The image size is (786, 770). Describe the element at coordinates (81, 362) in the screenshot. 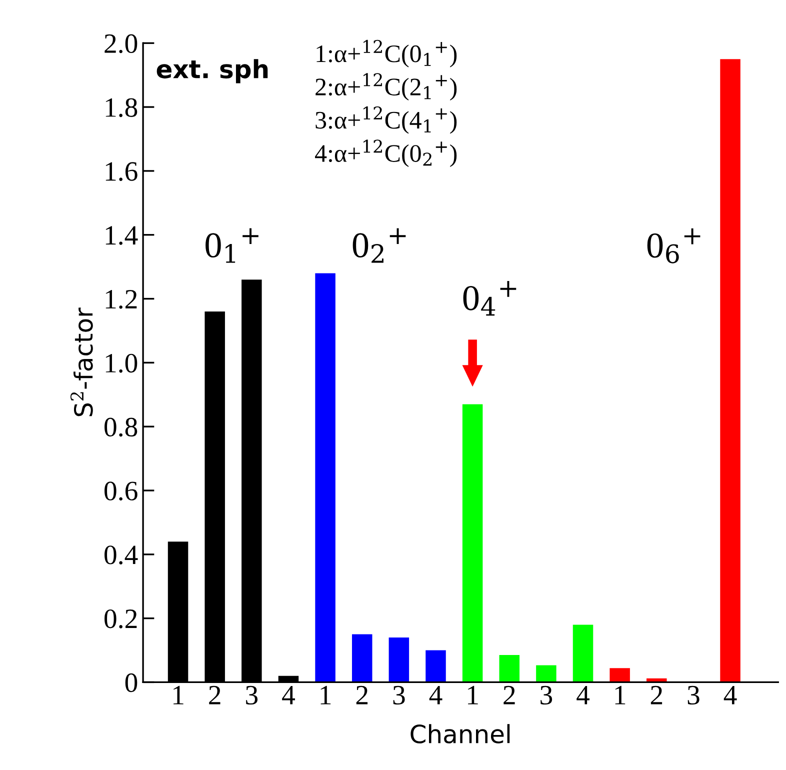

I see `y-axis-title: S$^{2}$-factor` at that location.